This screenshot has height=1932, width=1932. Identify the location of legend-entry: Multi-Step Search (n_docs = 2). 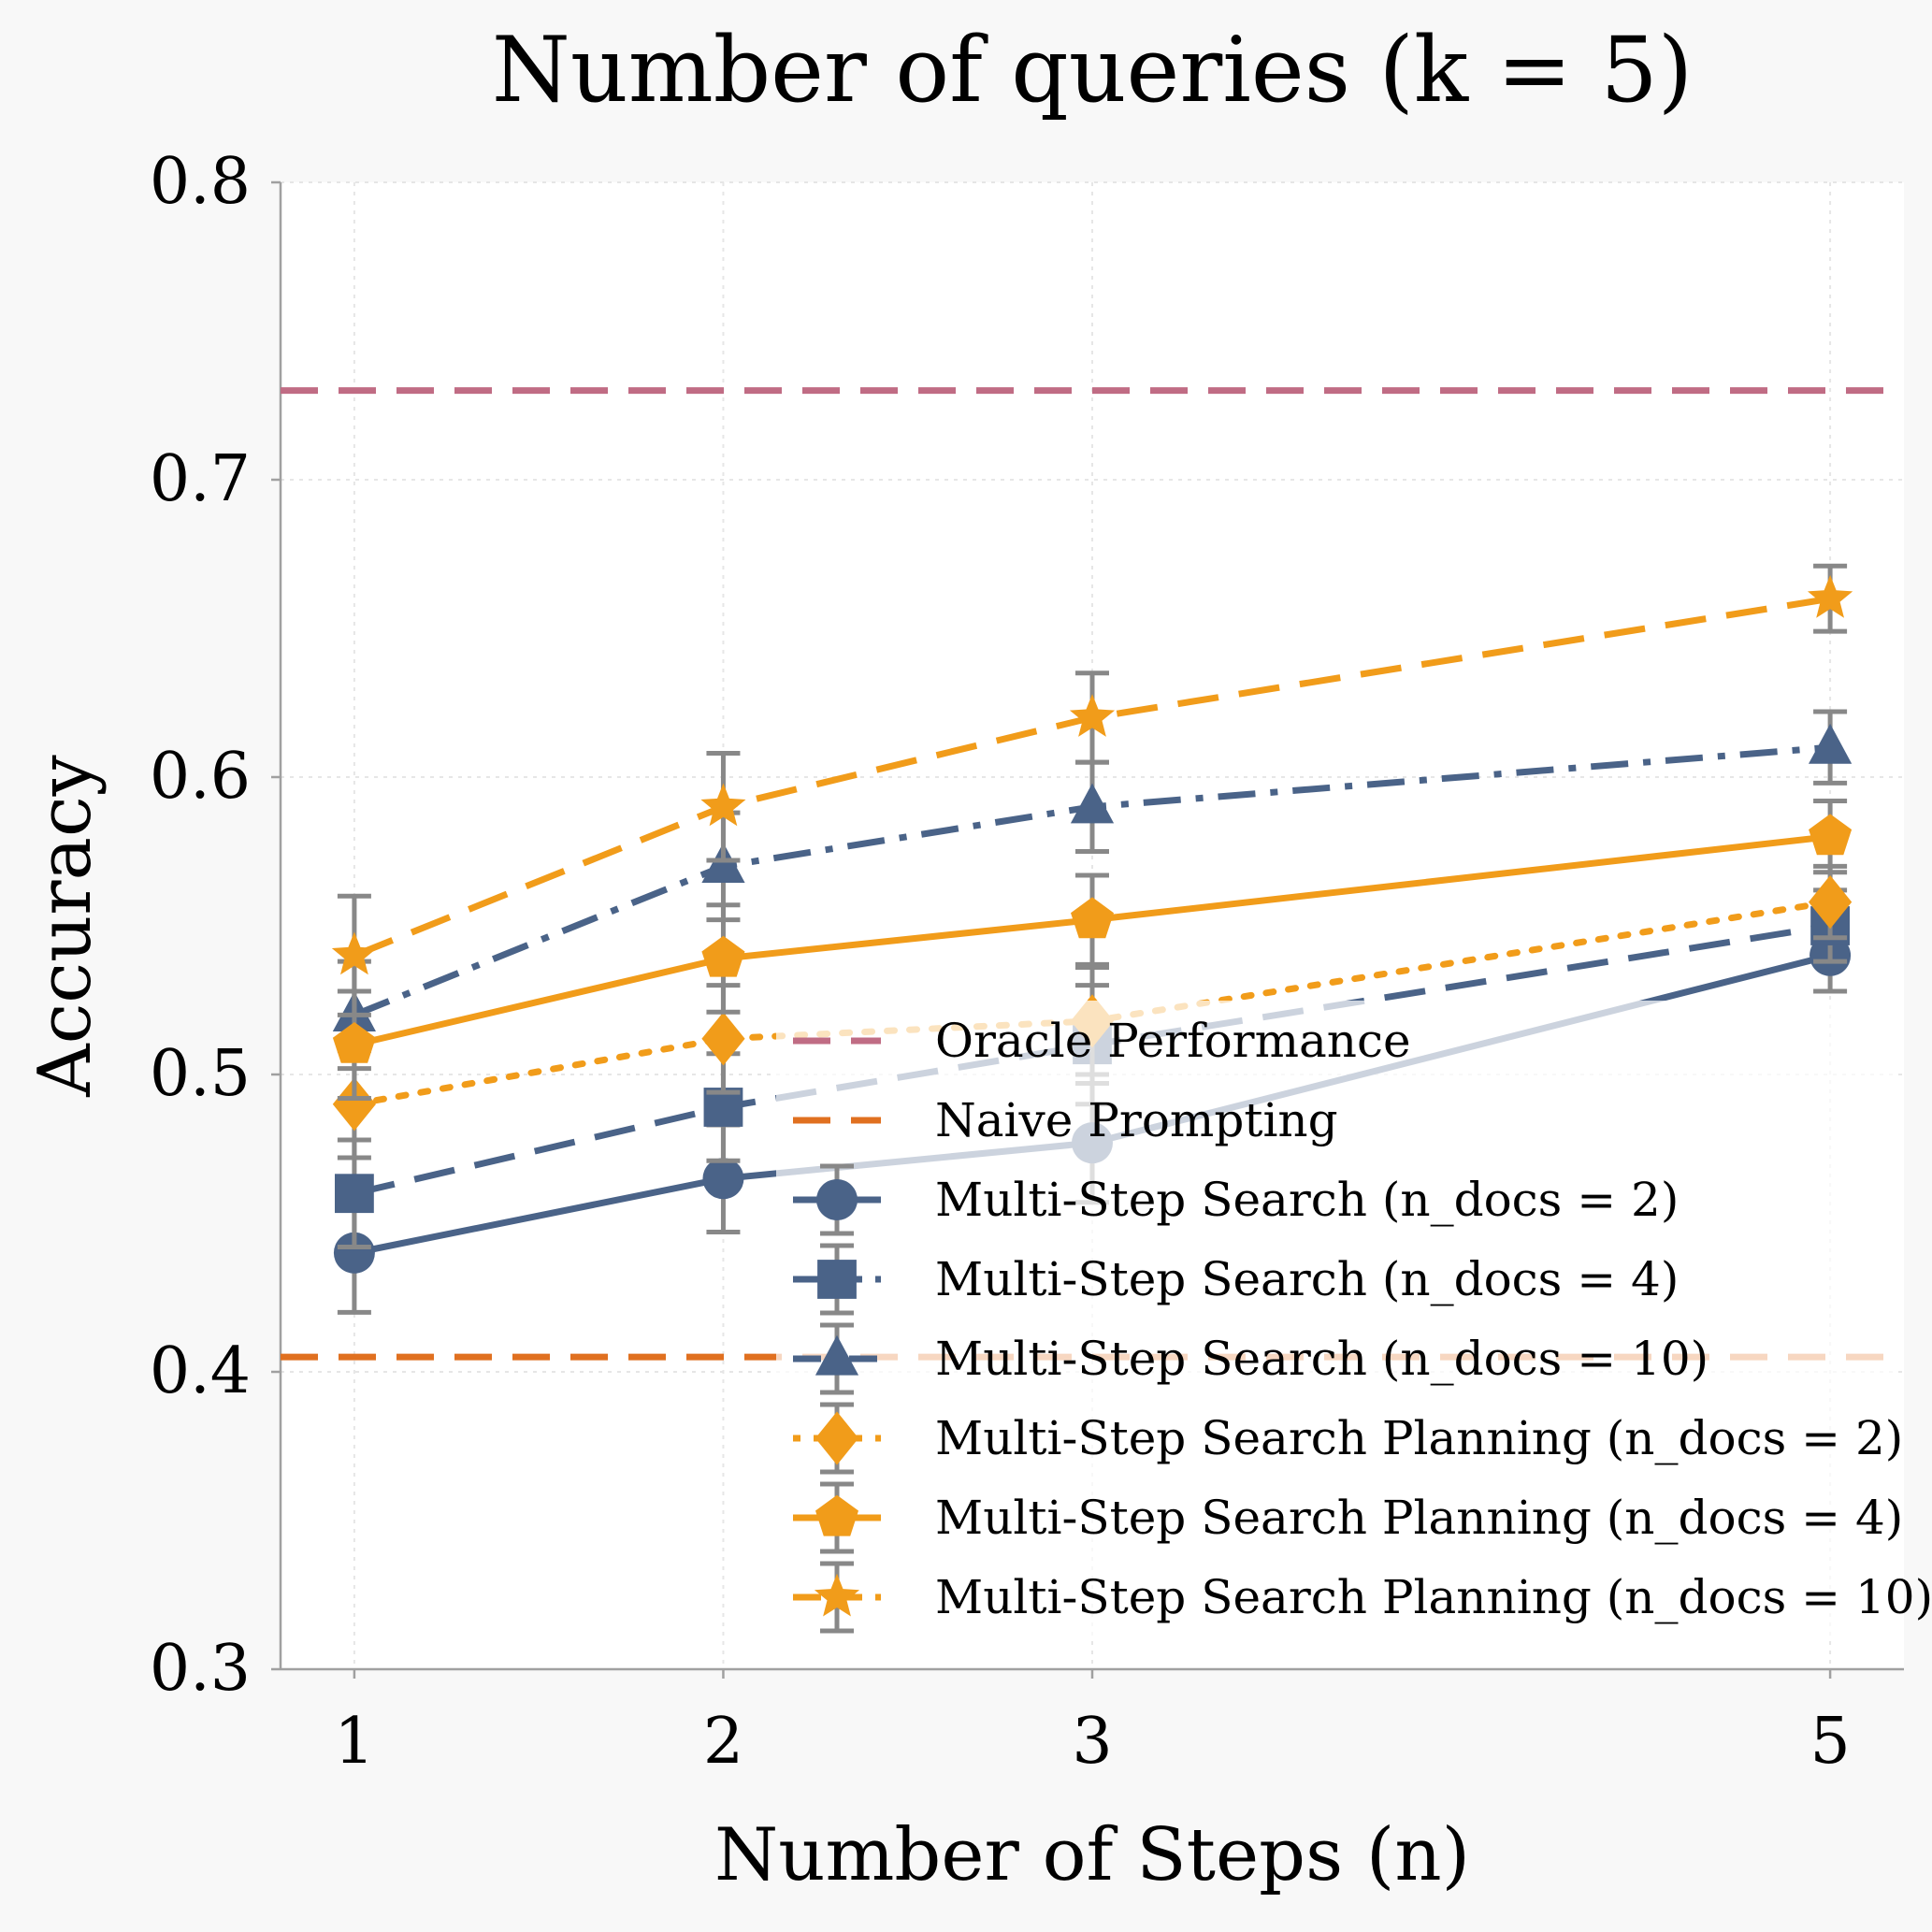
(1236, 1199).